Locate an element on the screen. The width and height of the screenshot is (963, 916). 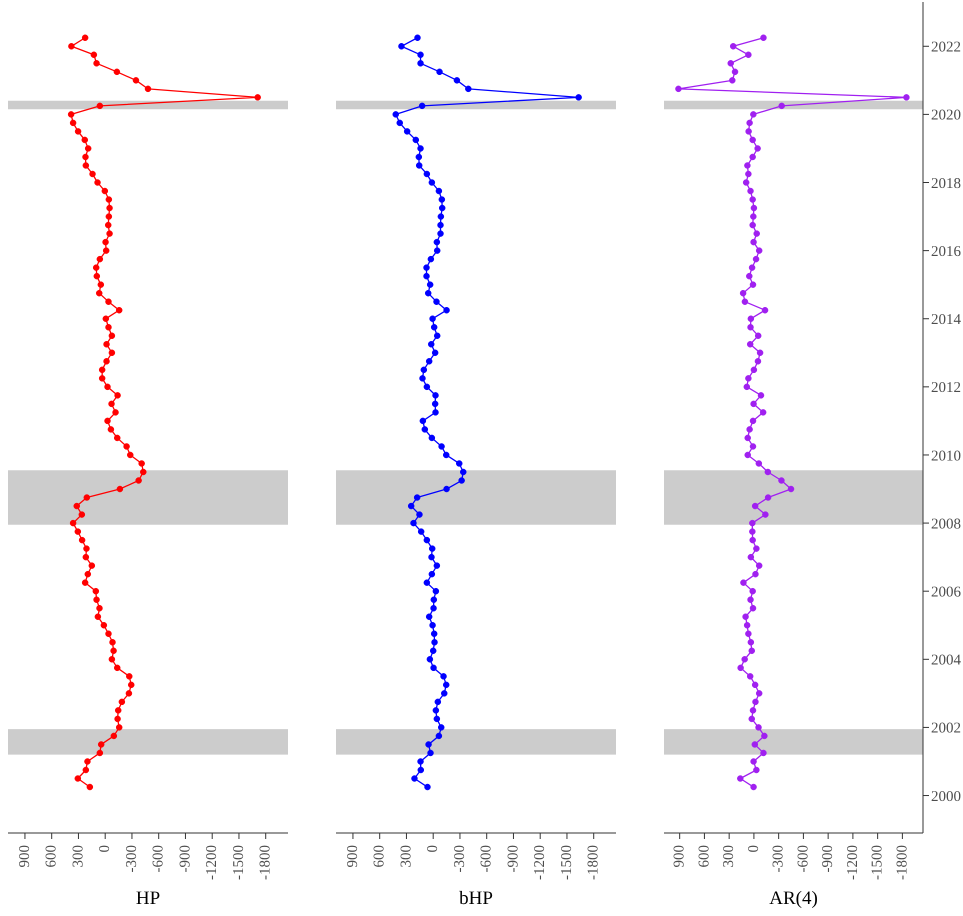
y-tick-label: 2016 is located at coordinates (946, 252).